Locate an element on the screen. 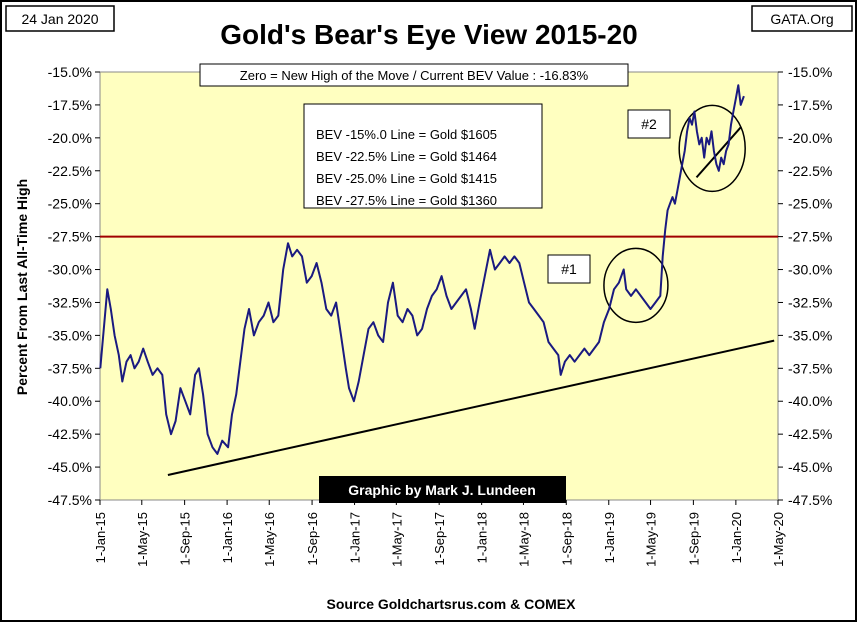  y-tick-label-right: -15.0% is located at coordinates (810, 72).